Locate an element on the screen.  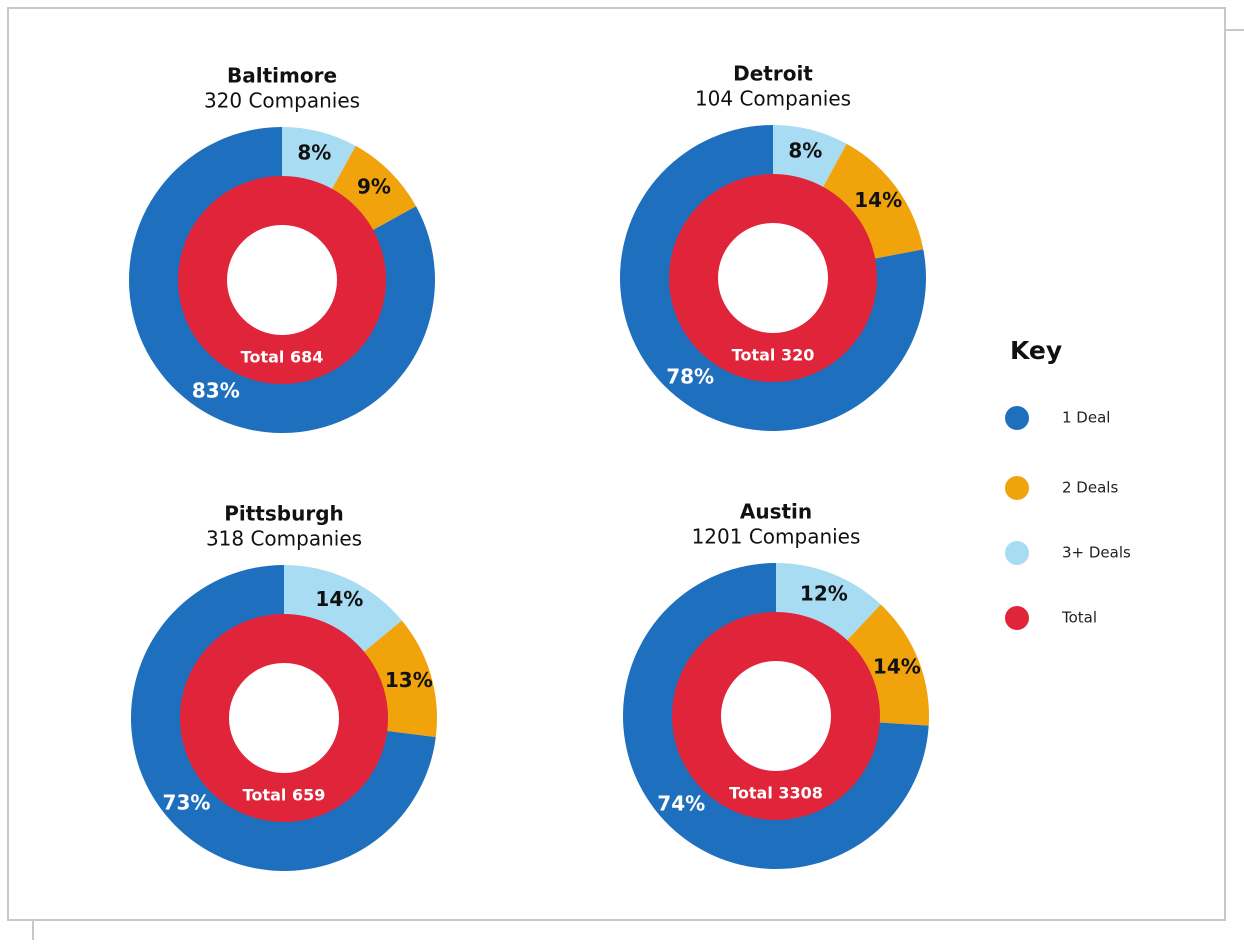
chart-subtitle: 1201 Companies is located at coordinates (776, 537).